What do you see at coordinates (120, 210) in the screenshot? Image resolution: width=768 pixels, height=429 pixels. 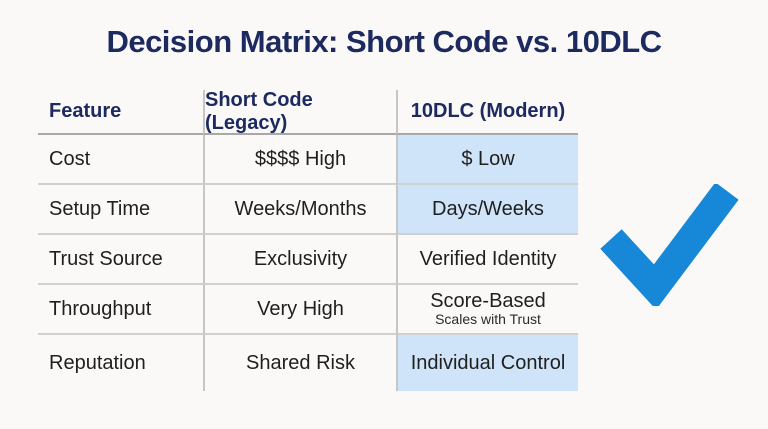 I see `cell-feature-setup-time: Setup Time` at bounding box center [120, 210].